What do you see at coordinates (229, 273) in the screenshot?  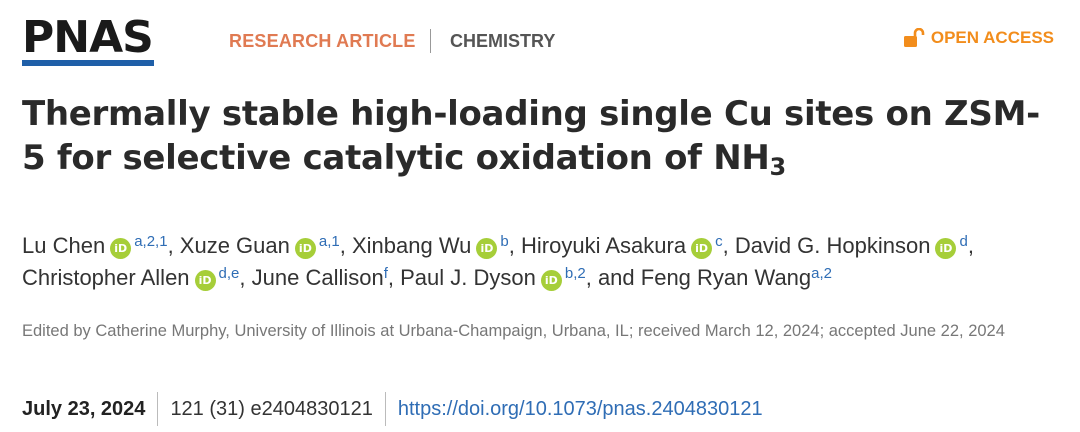 I see `affiliation-marker: d,e` at bounding box center [229, 273].